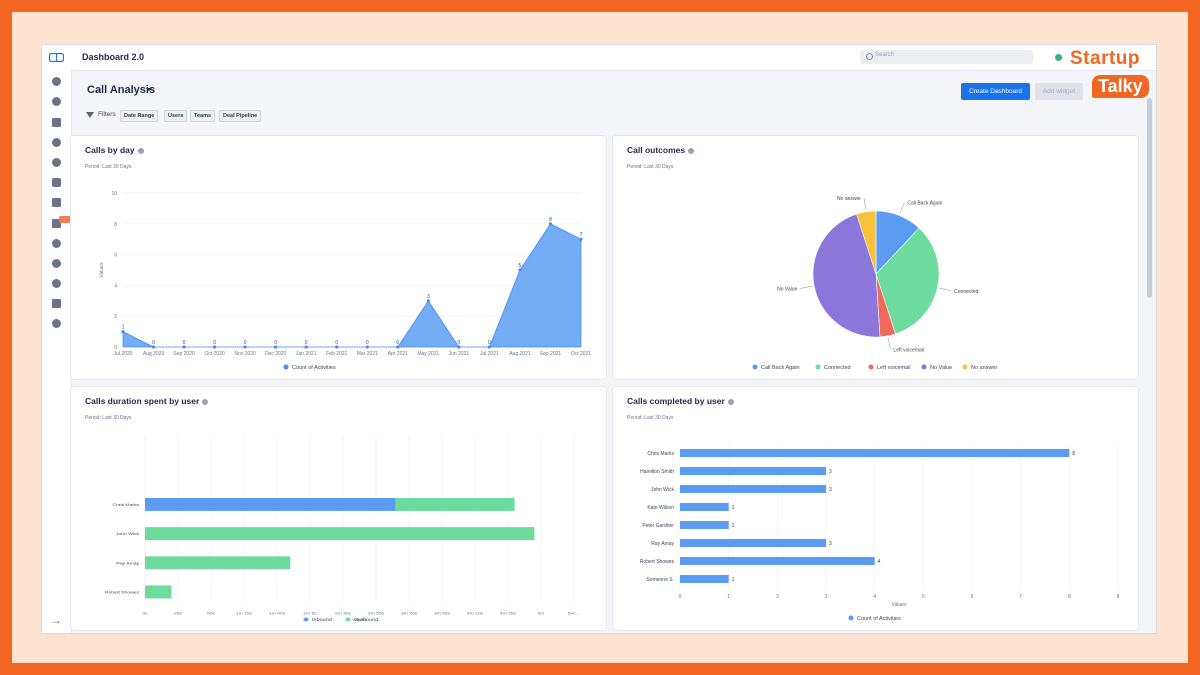  Describe the element at coordinates (102, 269) in the screenshot. I see `y-axis-label: Values` at that location.